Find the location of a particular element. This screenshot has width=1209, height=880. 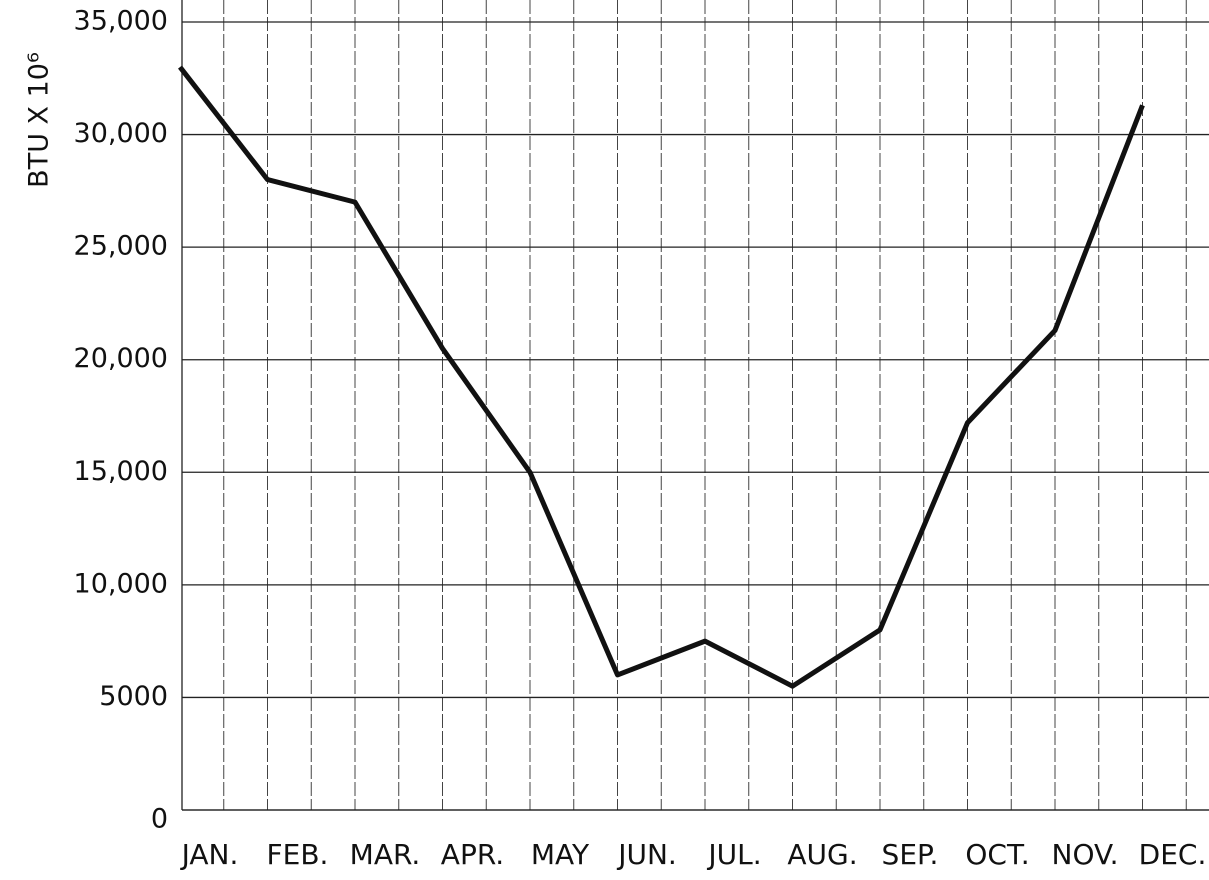

y-tick-label: 35,000 is located at coordinates (121, 21).